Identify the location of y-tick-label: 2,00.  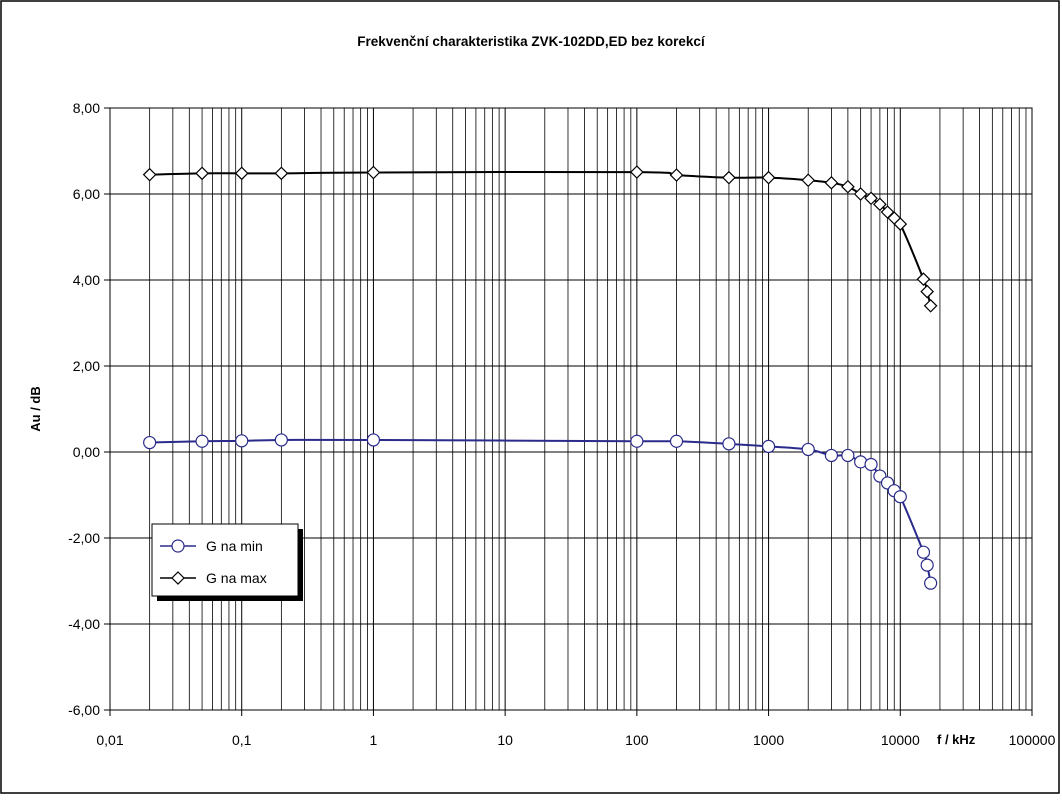
(86, 366).